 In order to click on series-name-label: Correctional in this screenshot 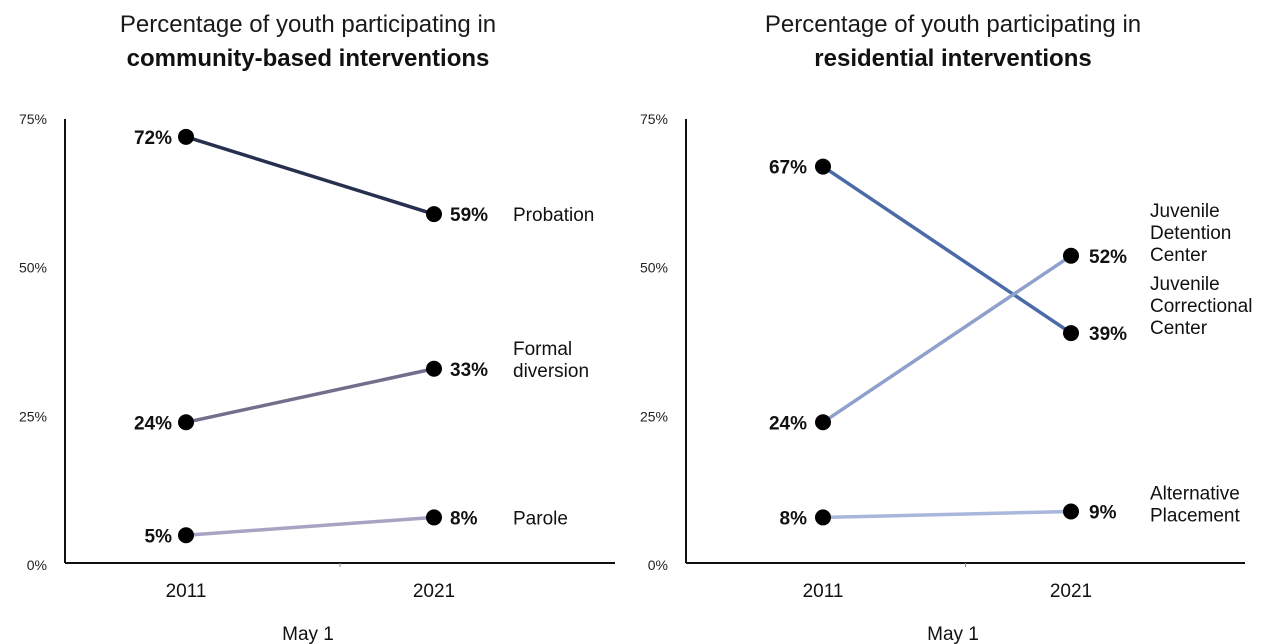, I will do `click(1201, 306)`.